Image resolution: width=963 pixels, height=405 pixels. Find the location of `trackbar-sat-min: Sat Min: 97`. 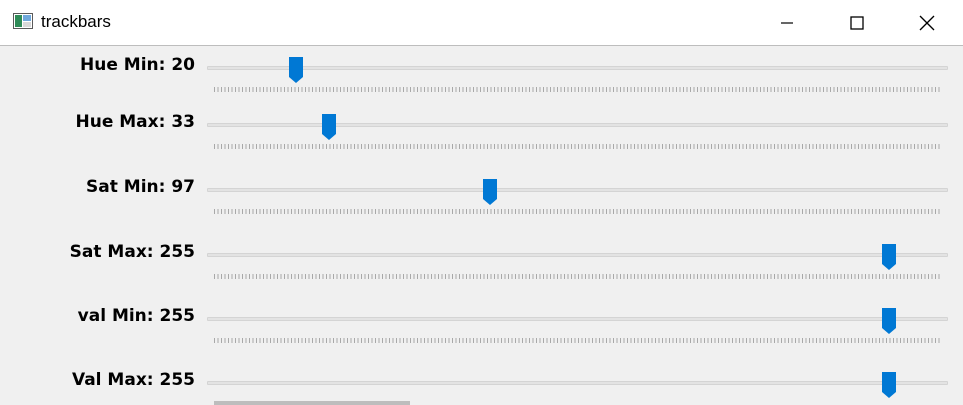

trackbar-sat-min: Sat Min: 97 is located at coordinates (481, 201).